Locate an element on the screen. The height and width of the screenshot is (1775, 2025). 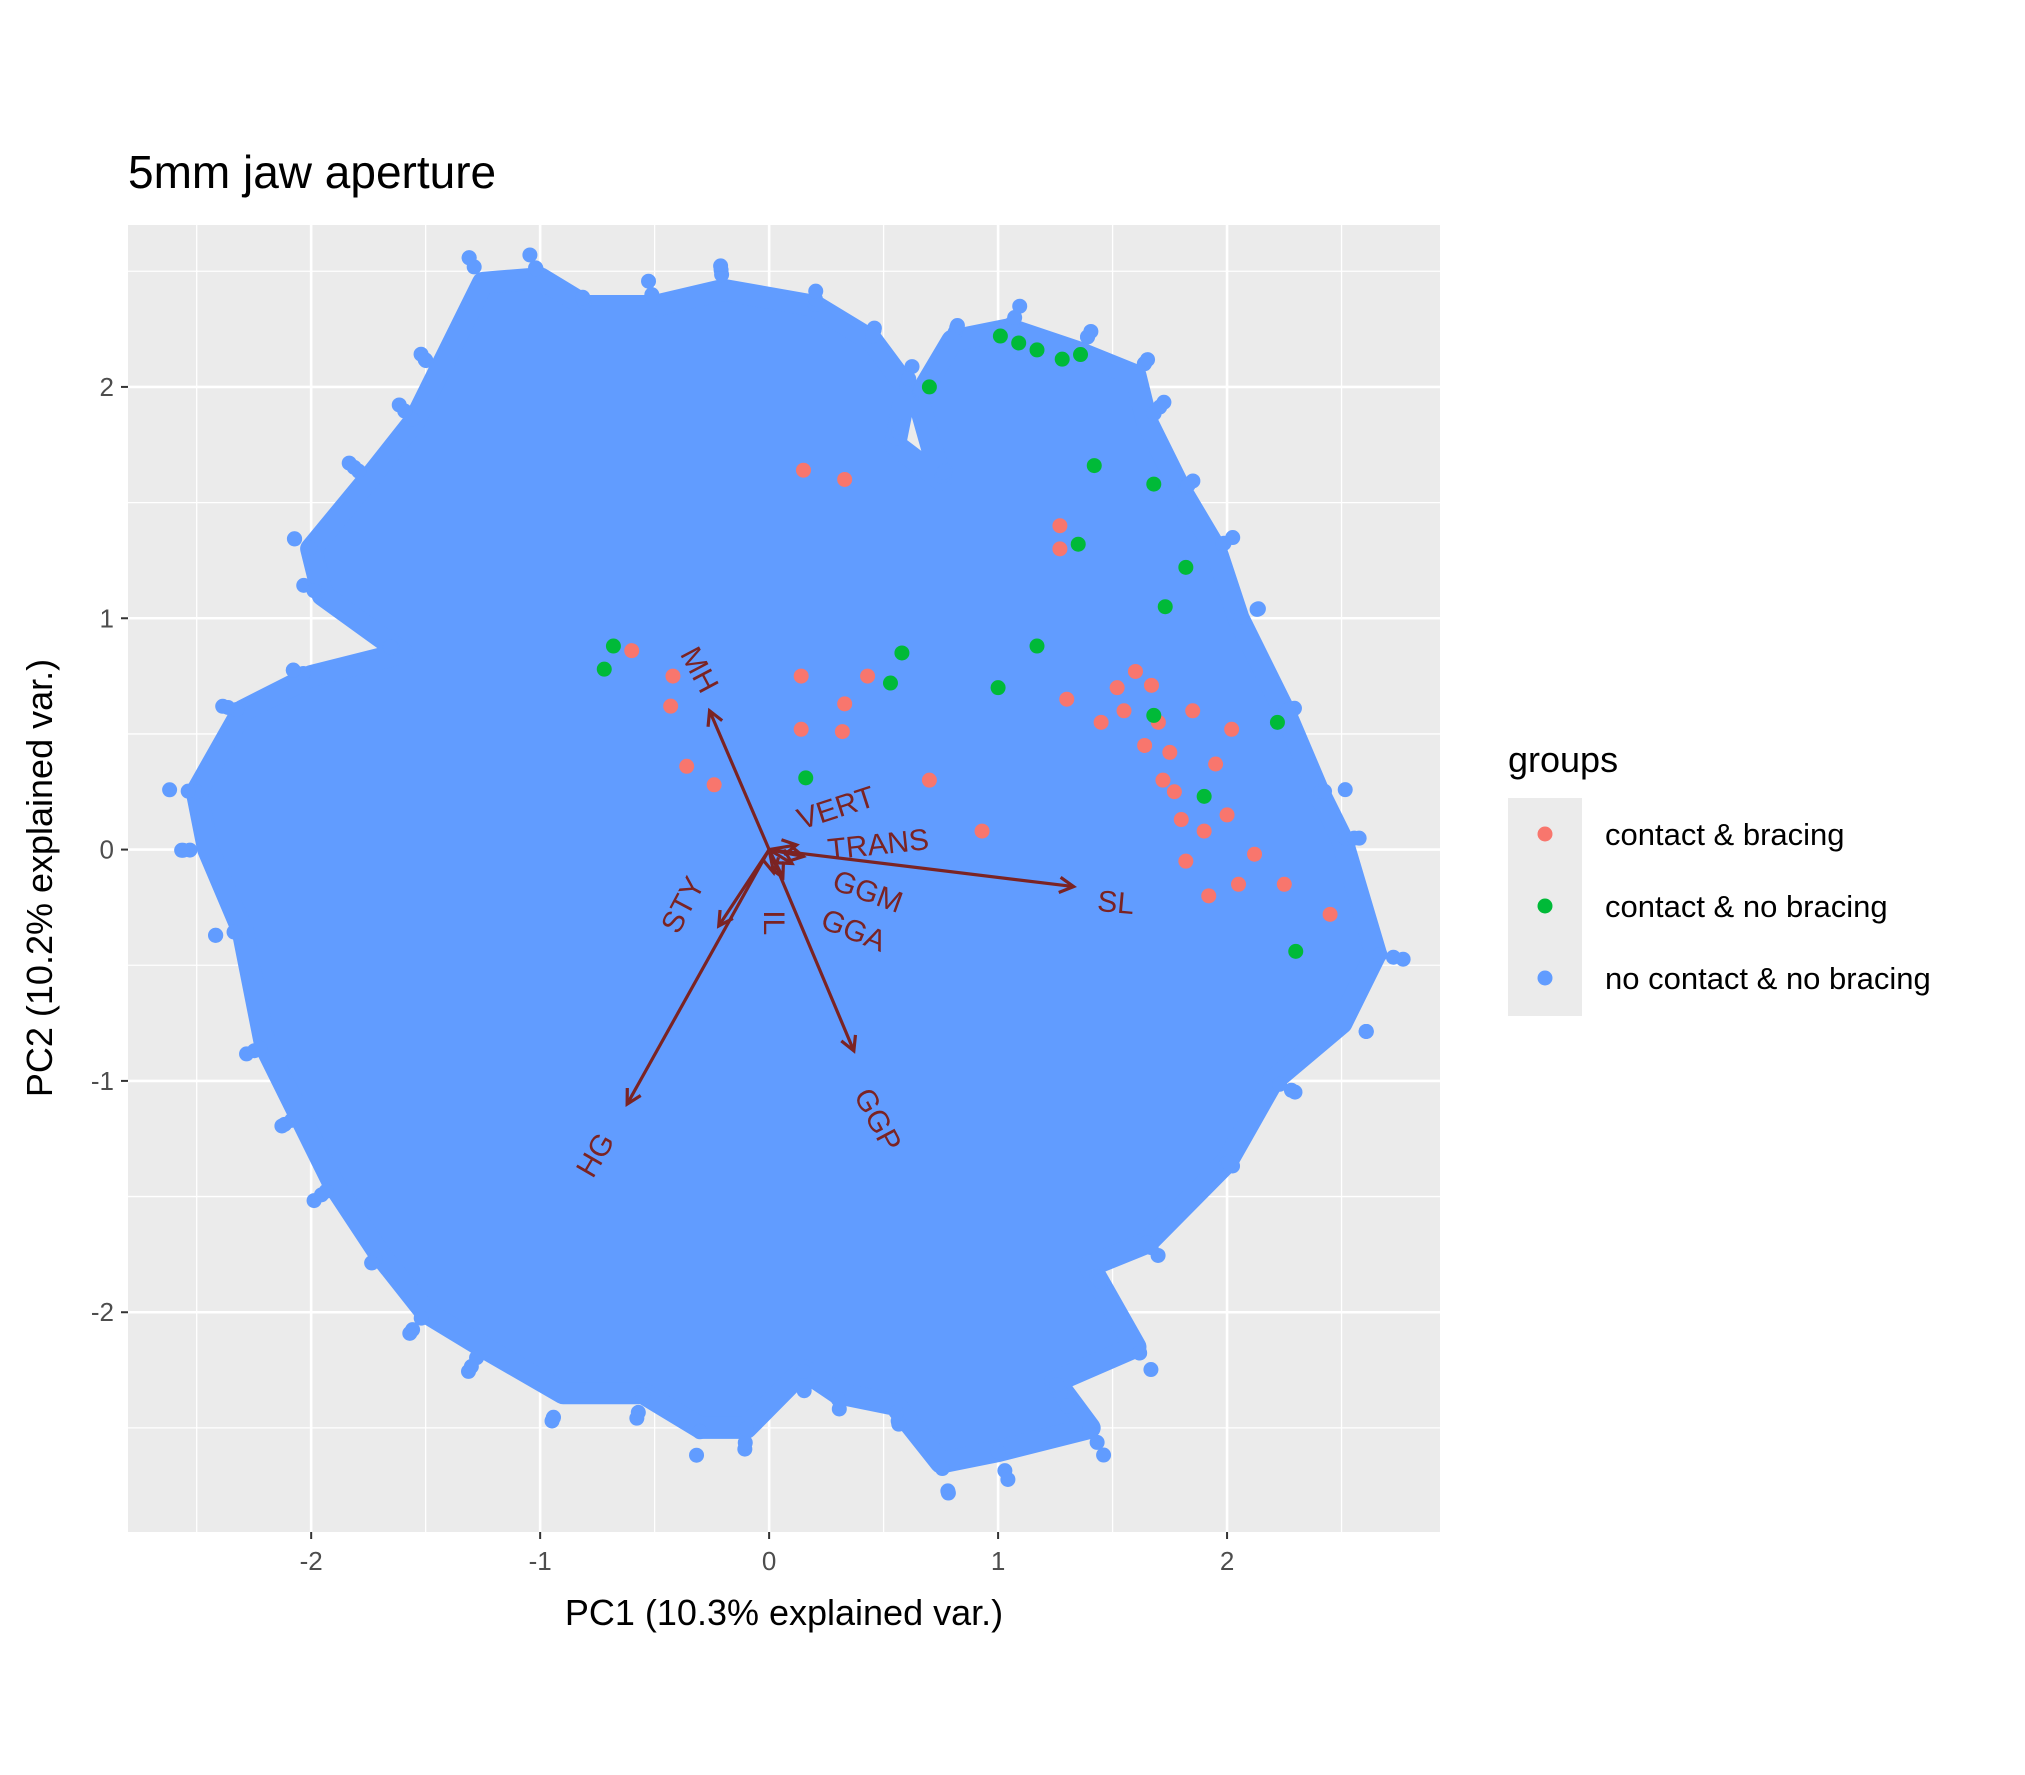
arrowhead-hg is located at coordinates (633, 1097).